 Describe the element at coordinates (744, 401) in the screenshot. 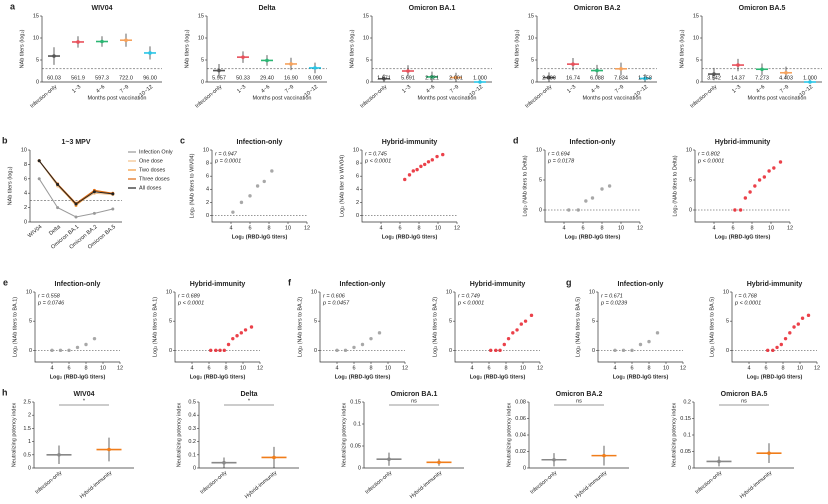

I see `significance: ns` at that location.